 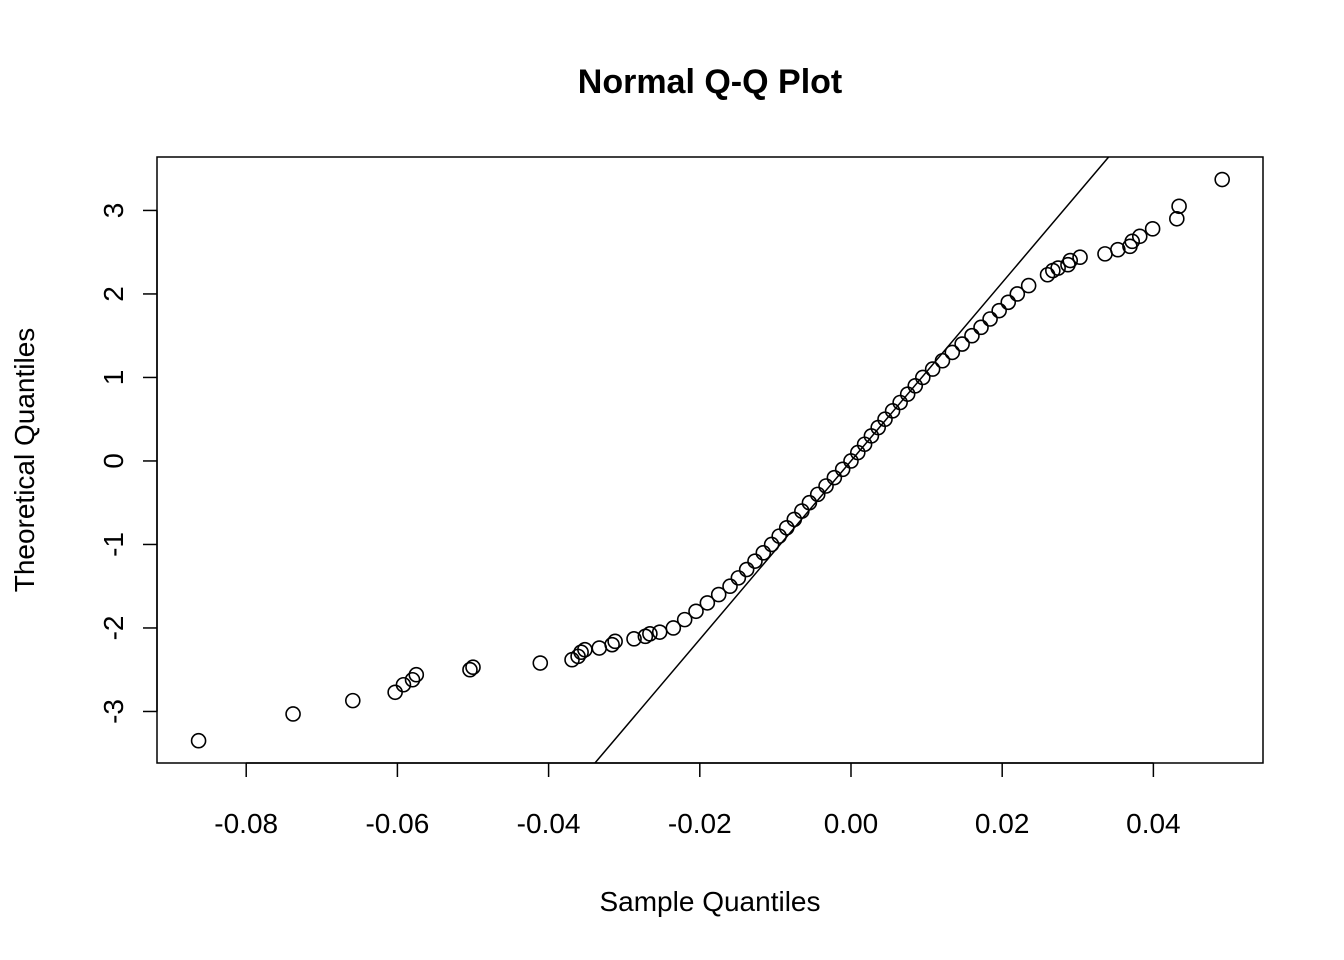 I want to click on x-tick-label: -0.02, so click(x=700, y=823).